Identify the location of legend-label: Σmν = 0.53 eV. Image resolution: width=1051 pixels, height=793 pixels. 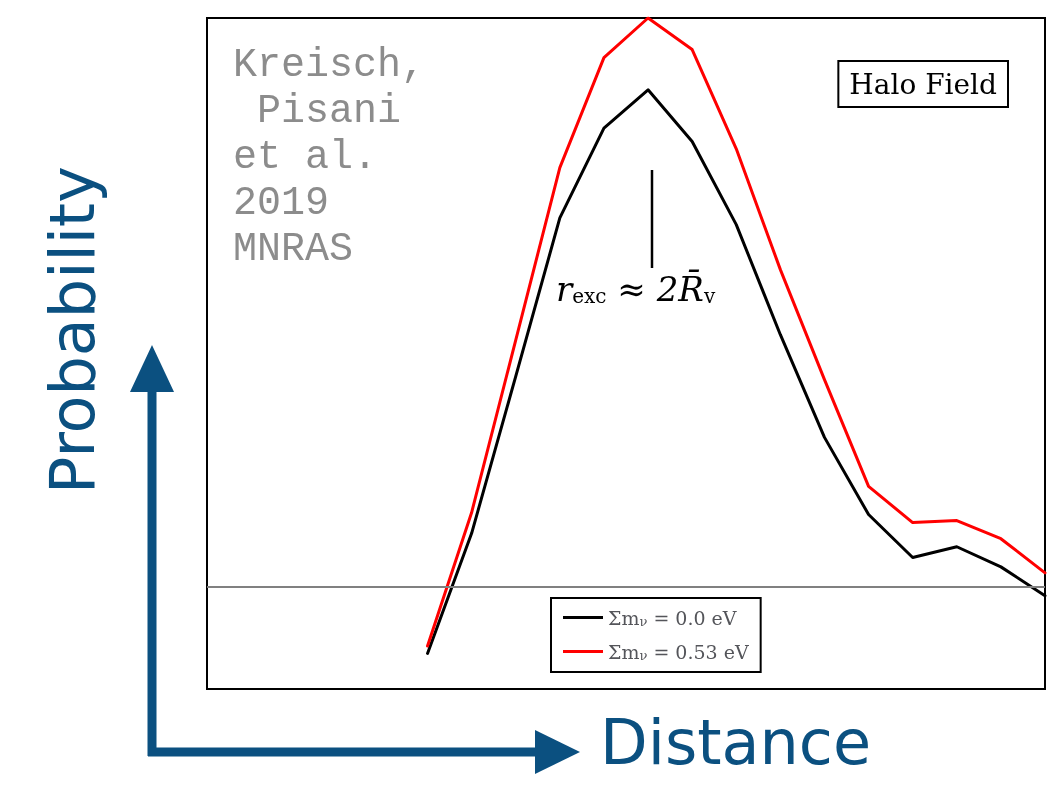
(678, 651).